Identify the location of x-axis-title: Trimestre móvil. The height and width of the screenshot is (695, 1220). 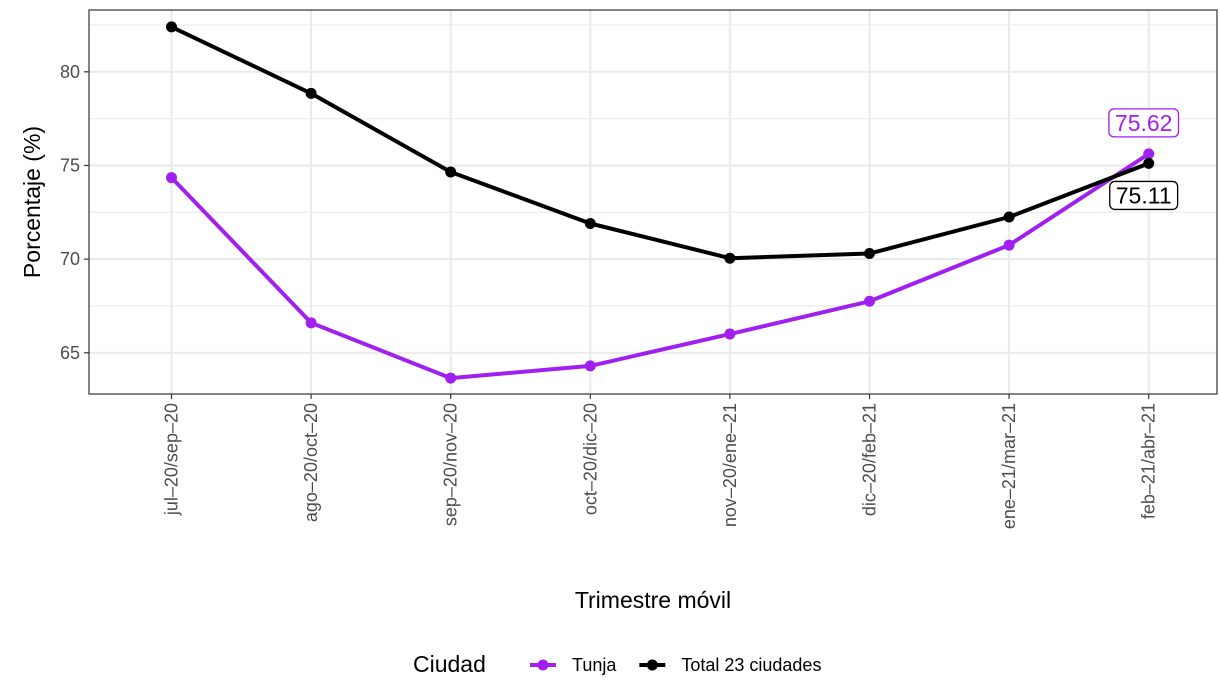
(653, 600).